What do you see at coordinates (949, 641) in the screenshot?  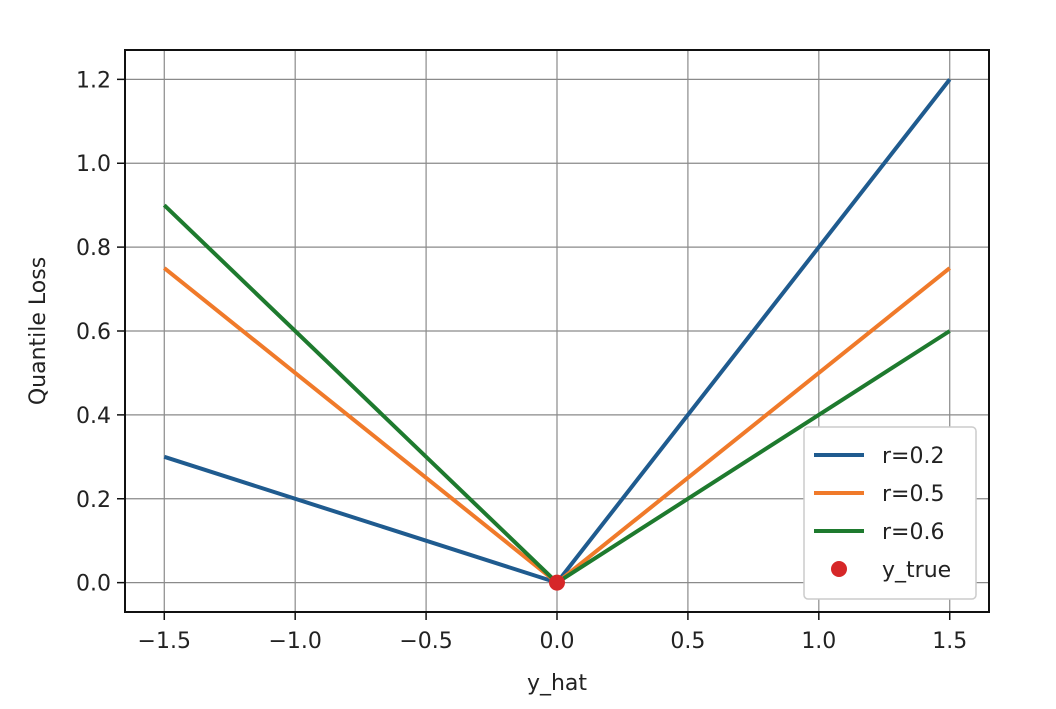 I see `x-tick-label: 1.5` at bounding box center [949, 641].